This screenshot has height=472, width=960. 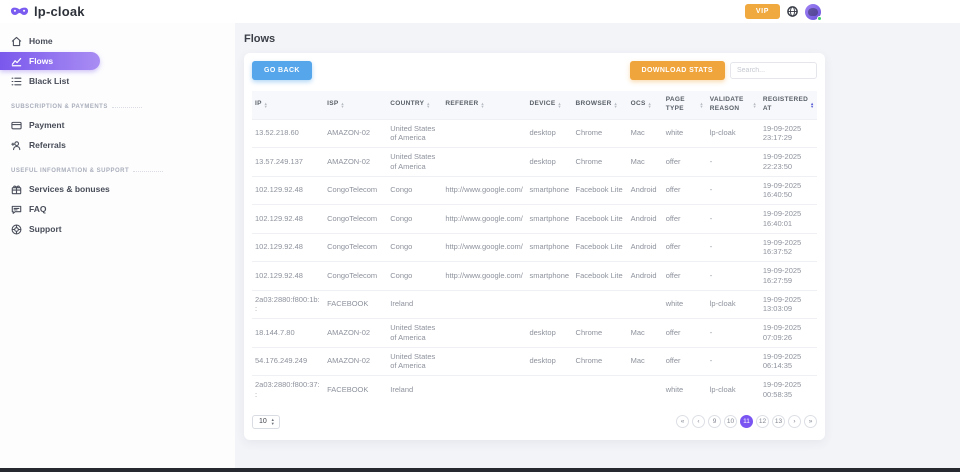 What do you see at coordinates (260, 39) in the screenshot?
I see `page-title: Flows` at bounding box center [260, 39].